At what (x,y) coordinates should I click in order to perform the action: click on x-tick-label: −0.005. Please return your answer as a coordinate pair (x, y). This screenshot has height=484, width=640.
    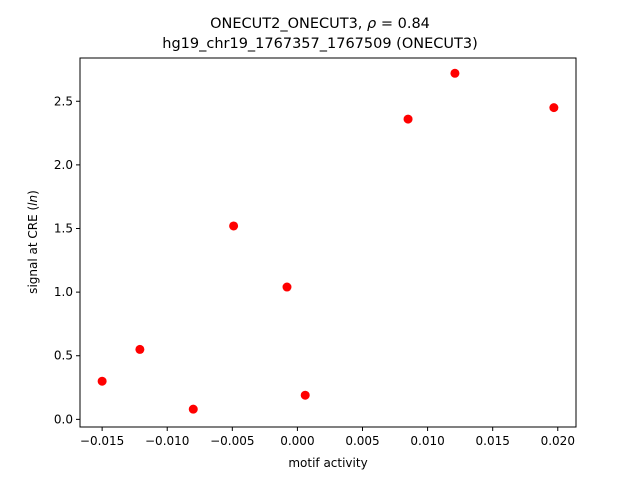
    Looking at the image, I should click on (232, 441).